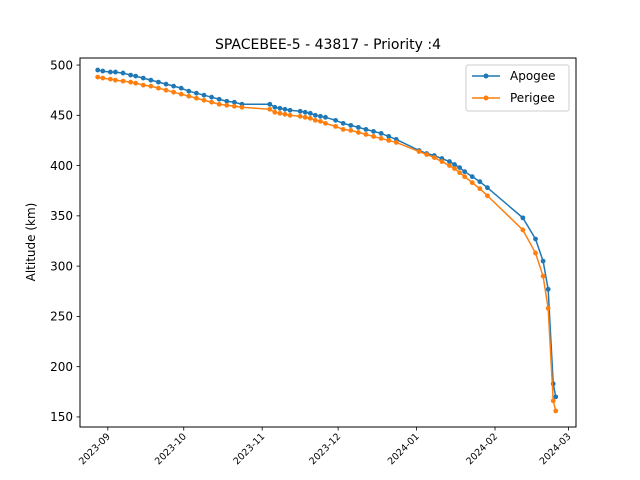  What do you see at coordinates (532, 98) in the screenshot?
I see `legend-perigee-label: Perigee` at bounding box center [532, 98].